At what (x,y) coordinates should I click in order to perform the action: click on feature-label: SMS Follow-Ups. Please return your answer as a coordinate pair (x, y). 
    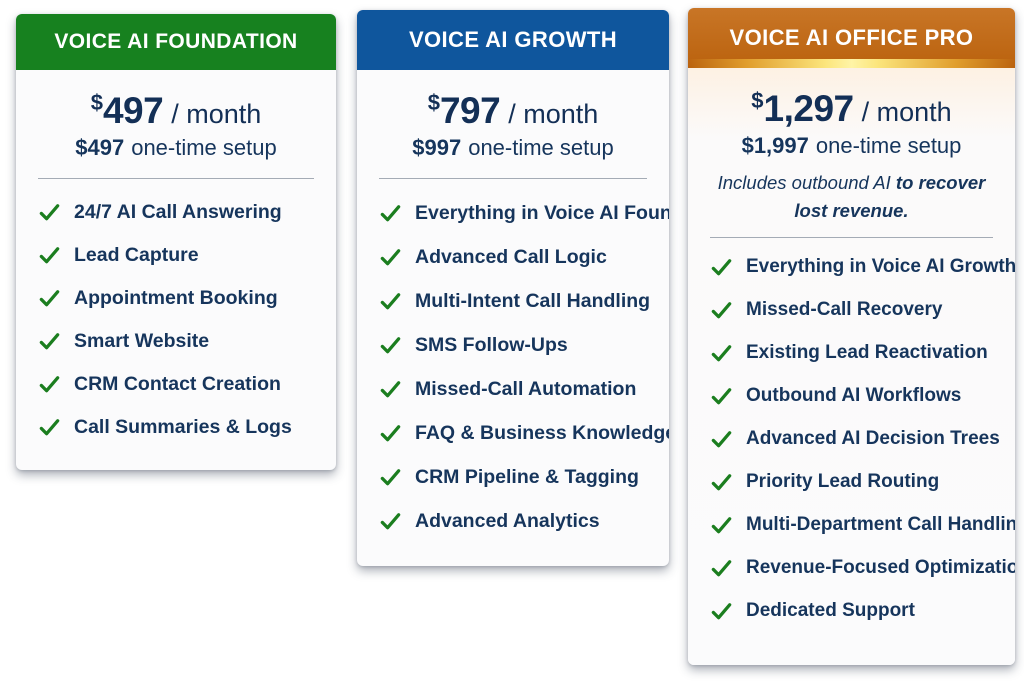
    Looking at the image, I should click on (491, 344).